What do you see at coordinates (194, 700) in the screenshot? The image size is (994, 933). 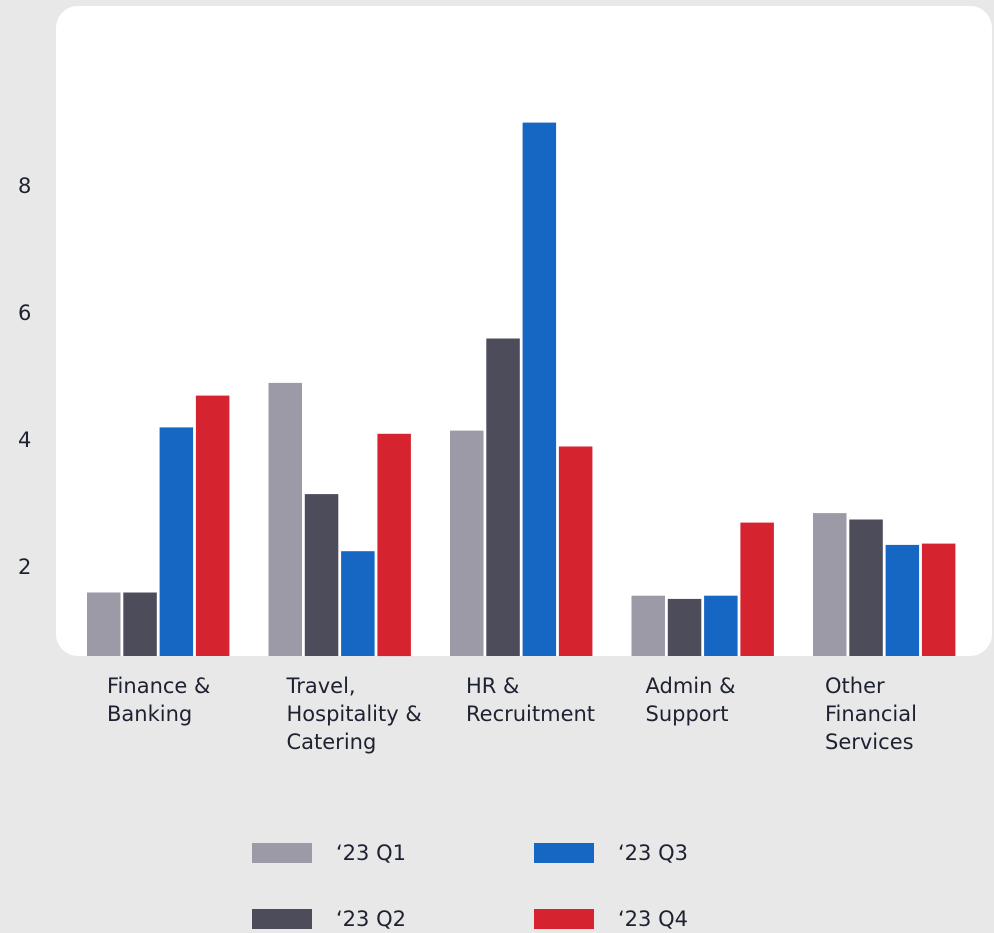 I see `category-label: Finance & Banking` at bounding box center [194, 700].